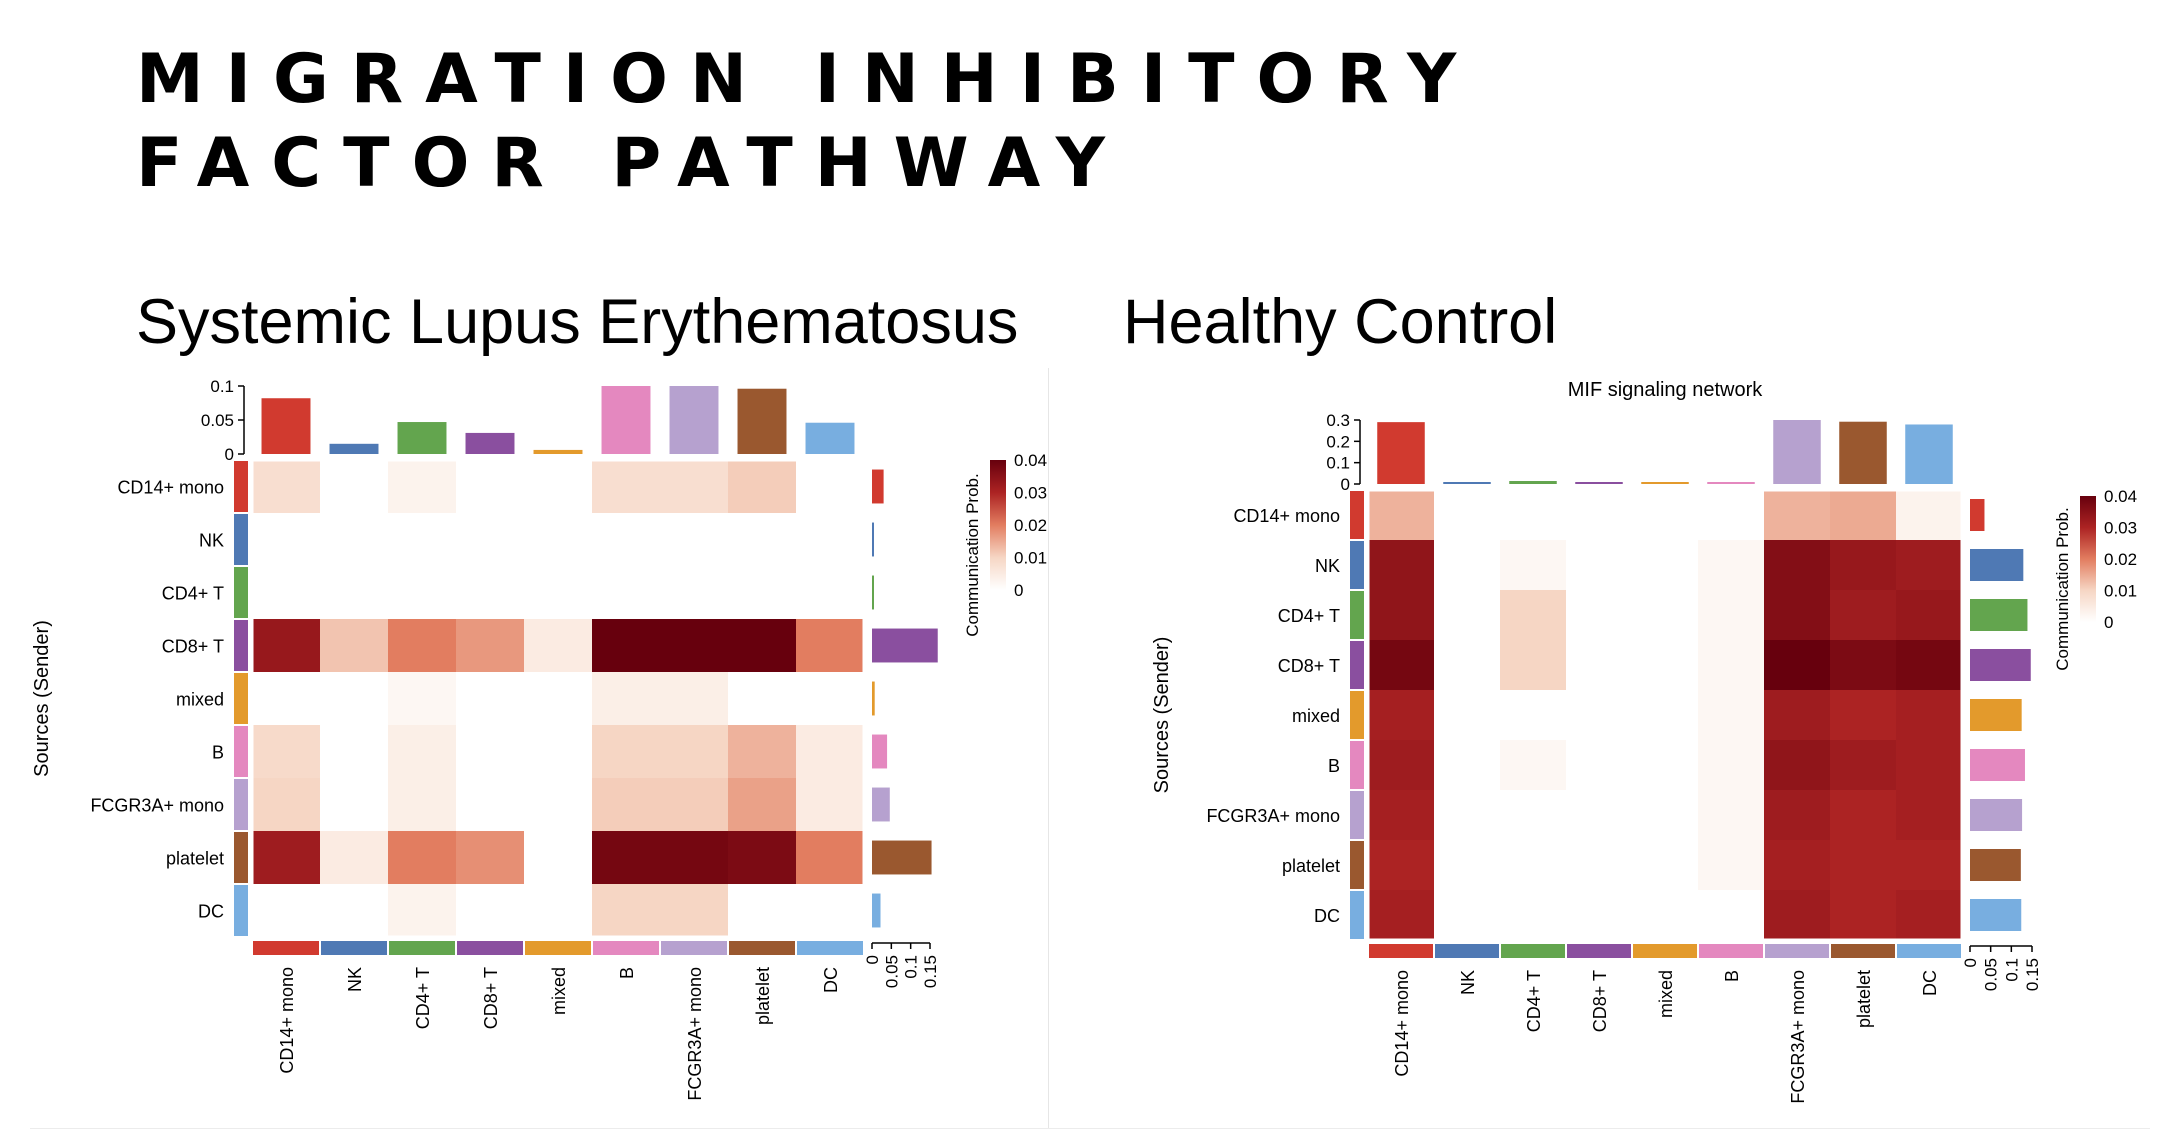 Image resolution: width=2175 pixels, height=1130 pixels. Describe the element at coordinates (1273, 816) in the screenshot. I see `row-label: FCGR3A+ mono` at that location.